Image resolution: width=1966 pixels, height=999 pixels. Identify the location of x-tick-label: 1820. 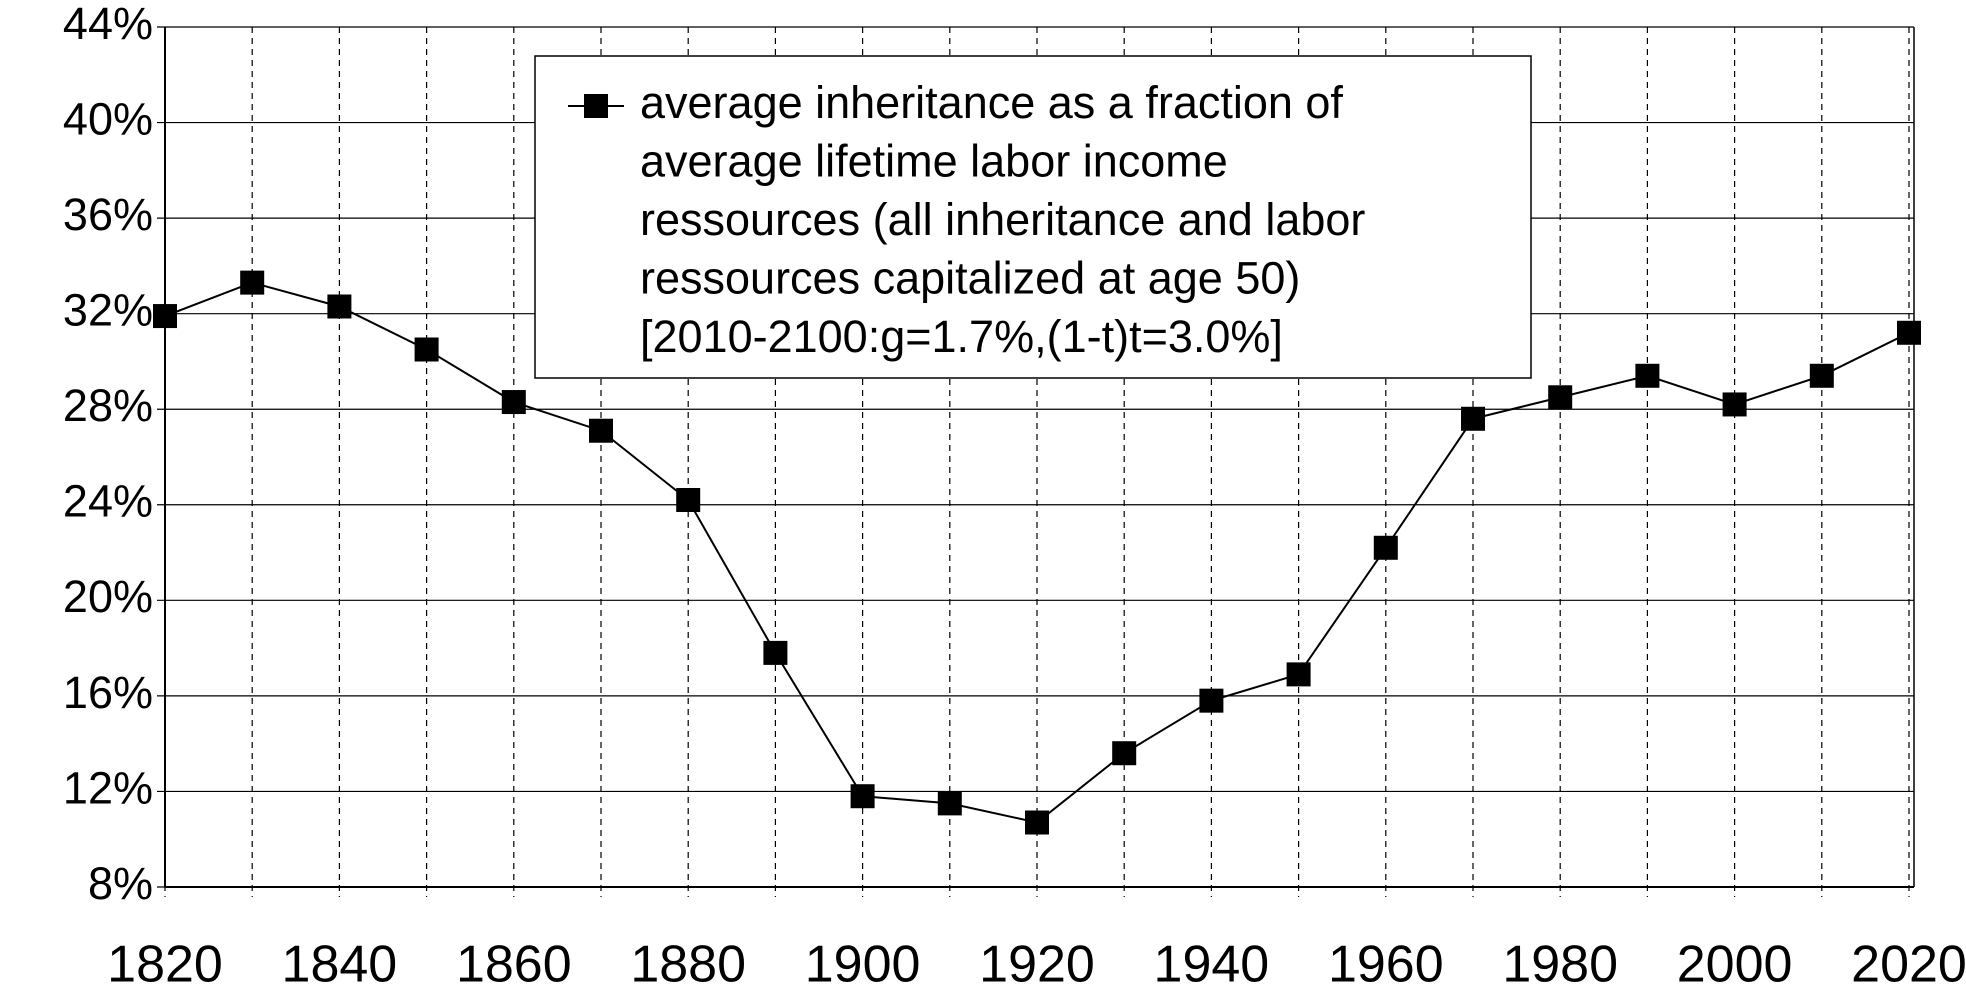
(165, 965).